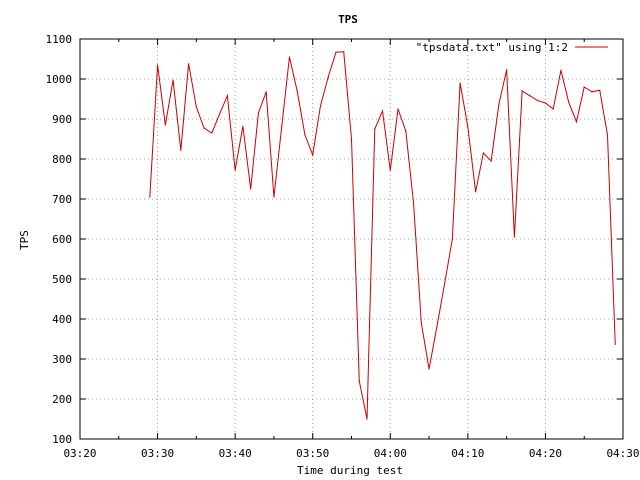  Describe the element at coordinates (467, 453) in the screenshot. I see `x-tick-label: 04:10` at that location.